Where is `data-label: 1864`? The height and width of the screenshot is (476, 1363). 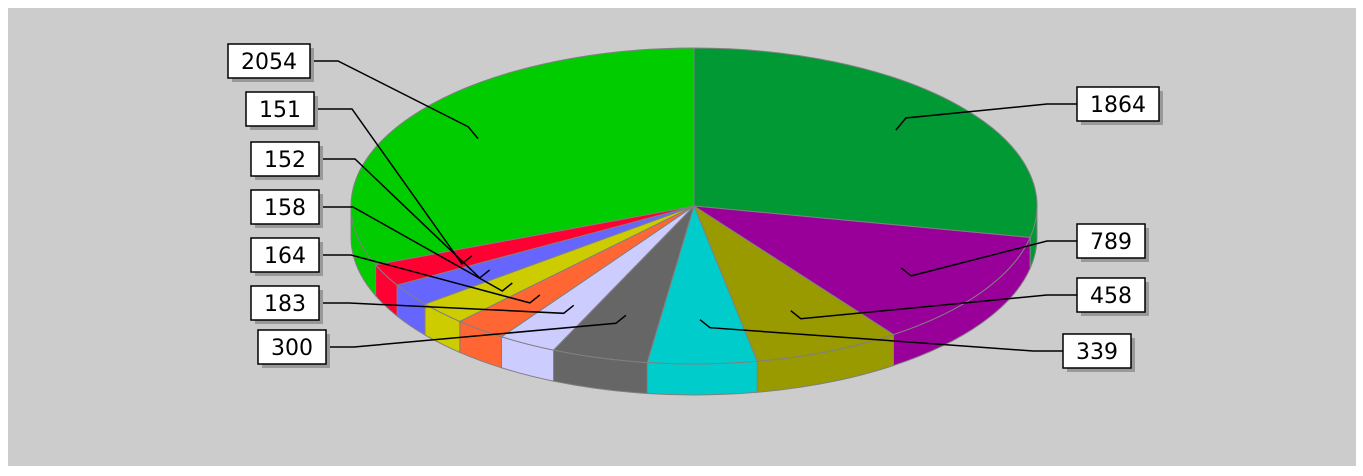
data-label: 1864 is located at coordinates (1118, 105).